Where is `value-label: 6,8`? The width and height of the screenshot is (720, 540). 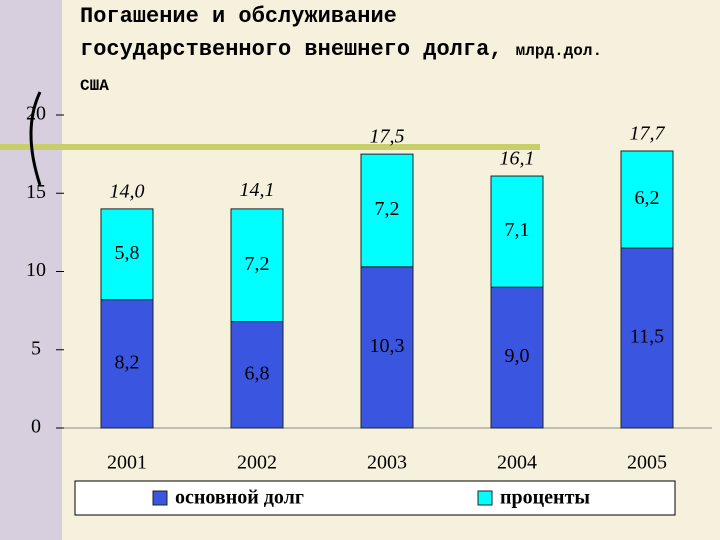 value-label: 6,8 is located at coordinates (257, 373).